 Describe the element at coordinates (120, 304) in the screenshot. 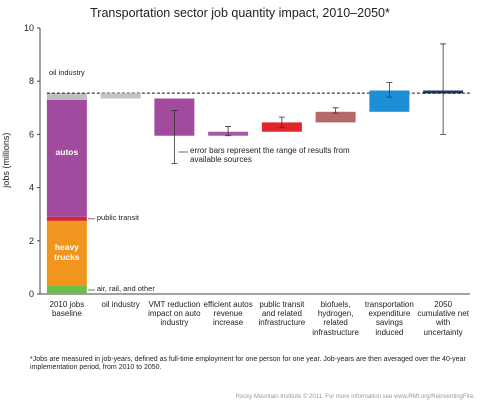

I see `x-tick-label: oil industry` at that location.